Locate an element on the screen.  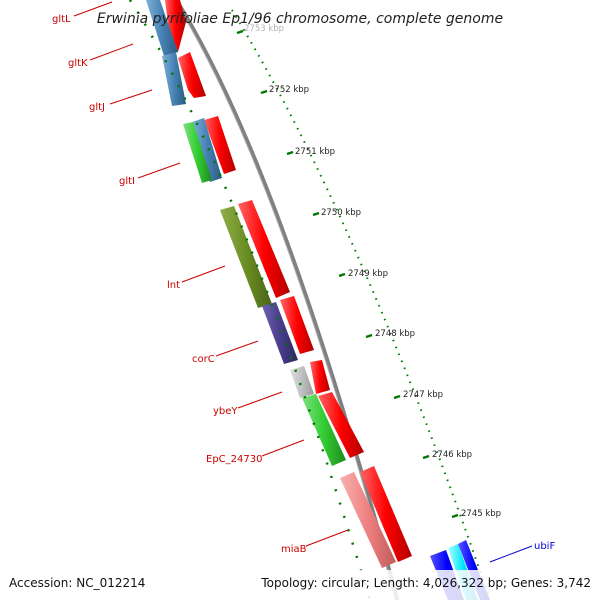
scale-label: 2750 kbp is located at coordinates (341, 213).